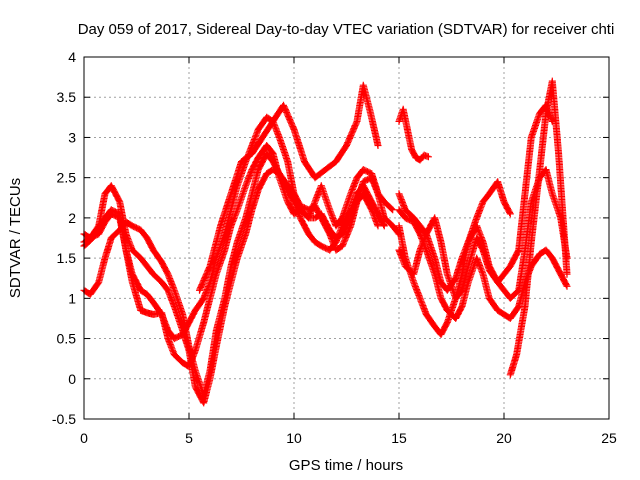 Image resolution: width=640 pixels, height=480 pixels. I want to click on y-tick-label: -0.5, so click(64, 419).